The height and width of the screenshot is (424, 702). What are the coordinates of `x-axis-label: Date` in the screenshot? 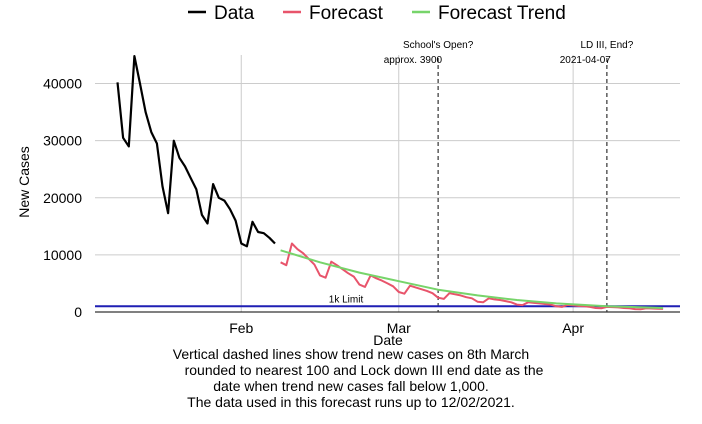 It's located at (388, 339).